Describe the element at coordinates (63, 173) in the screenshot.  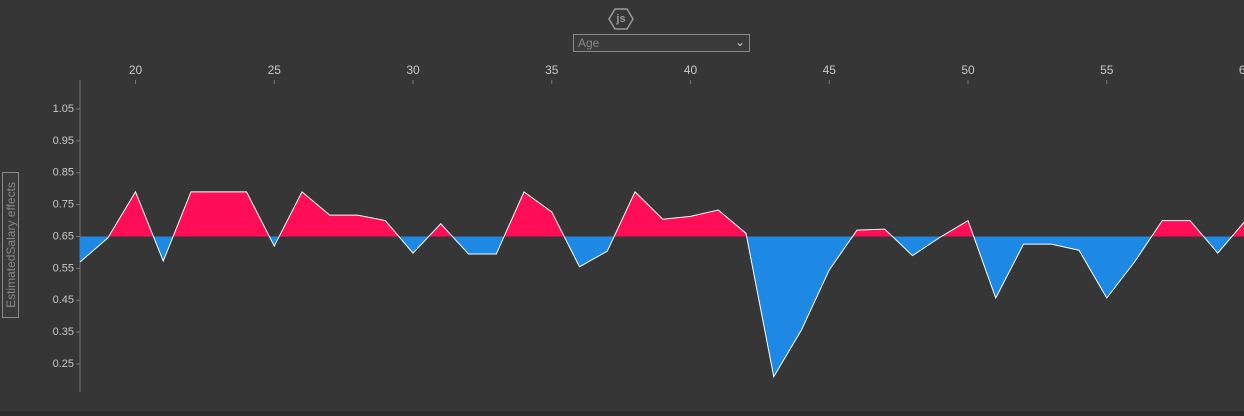
I see `y-tick-label: 0.85` at that location.